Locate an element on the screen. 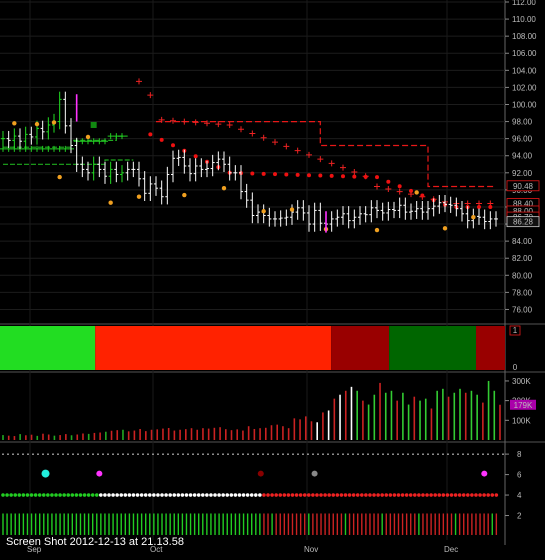  signal-tick-label: 4 is located at coordinates (519, 495).